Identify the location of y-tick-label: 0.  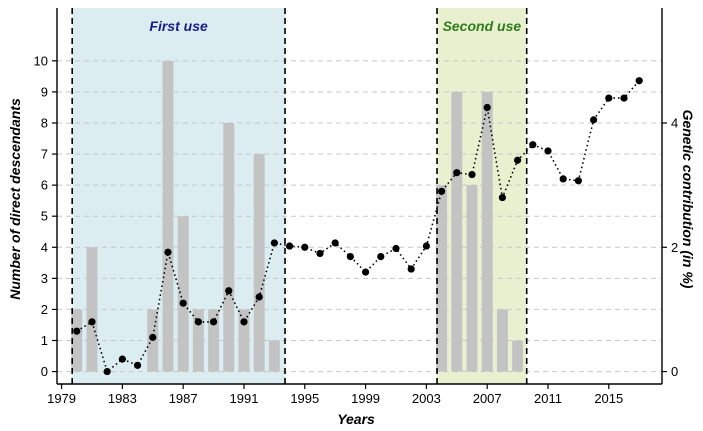
(44, 371).